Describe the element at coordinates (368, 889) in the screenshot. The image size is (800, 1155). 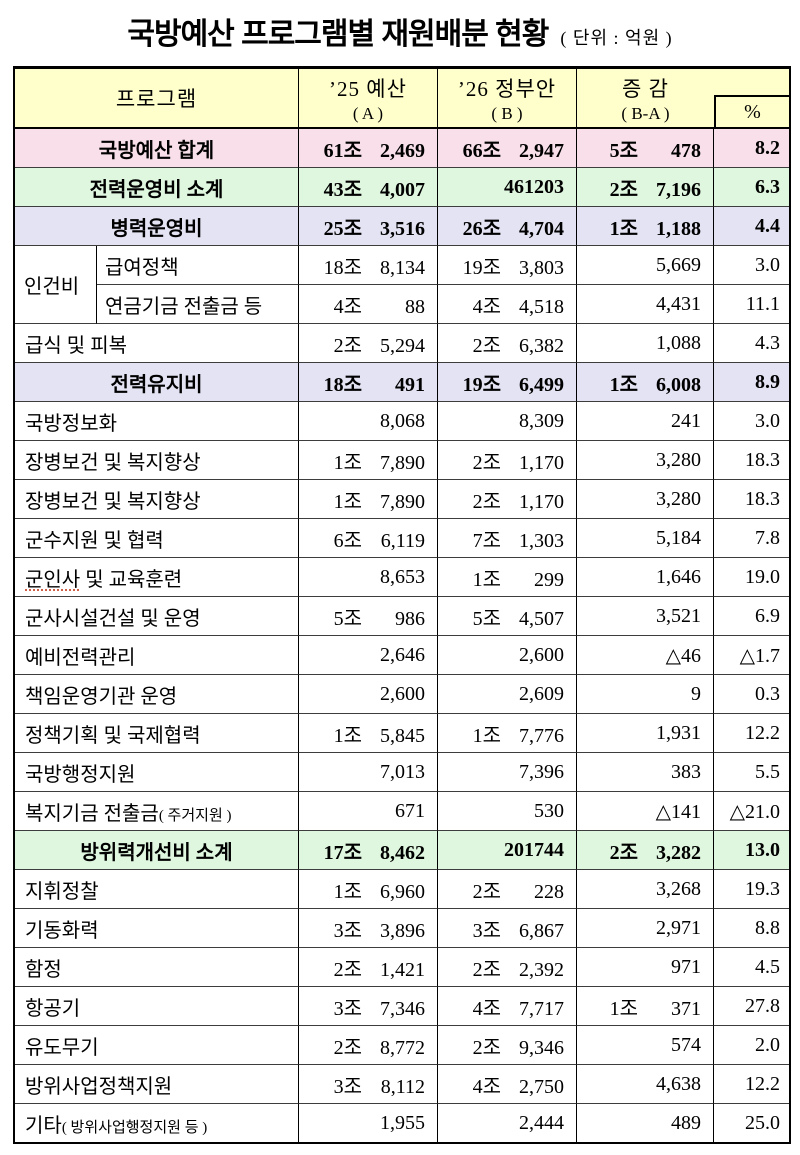
I see `budget-25-cell: 1조 6,960` at that location.